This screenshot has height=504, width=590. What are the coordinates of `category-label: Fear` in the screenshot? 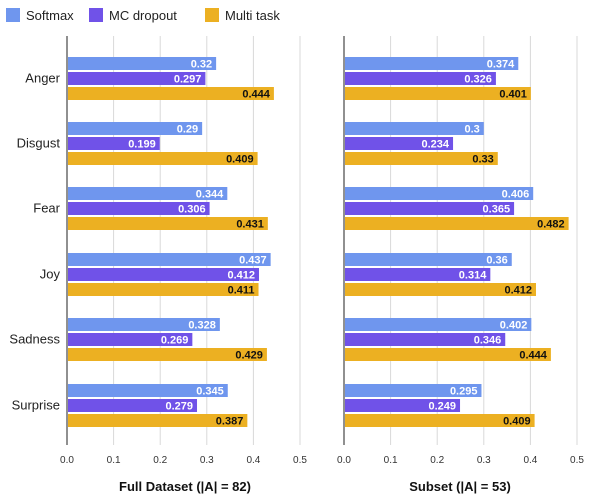 It's located at (46, 208).